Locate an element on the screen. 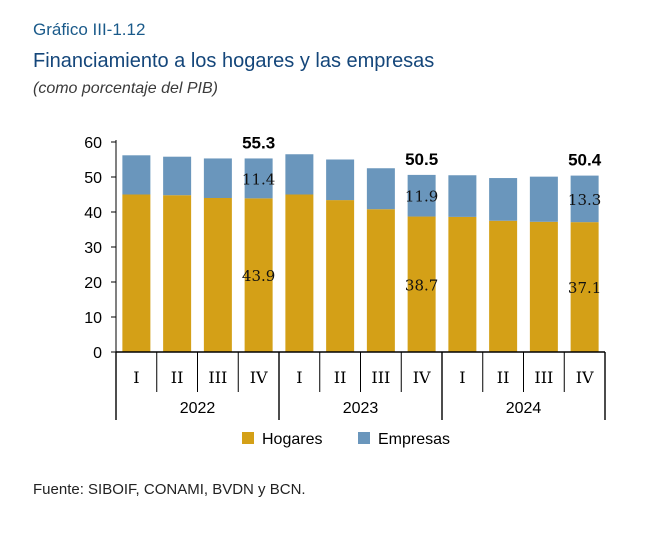 This screenshot has height=550, width=646. source-note: Fuente: SIBOIF, CONAMI, BVDN y BCN. is located at coordinates (169, 489).